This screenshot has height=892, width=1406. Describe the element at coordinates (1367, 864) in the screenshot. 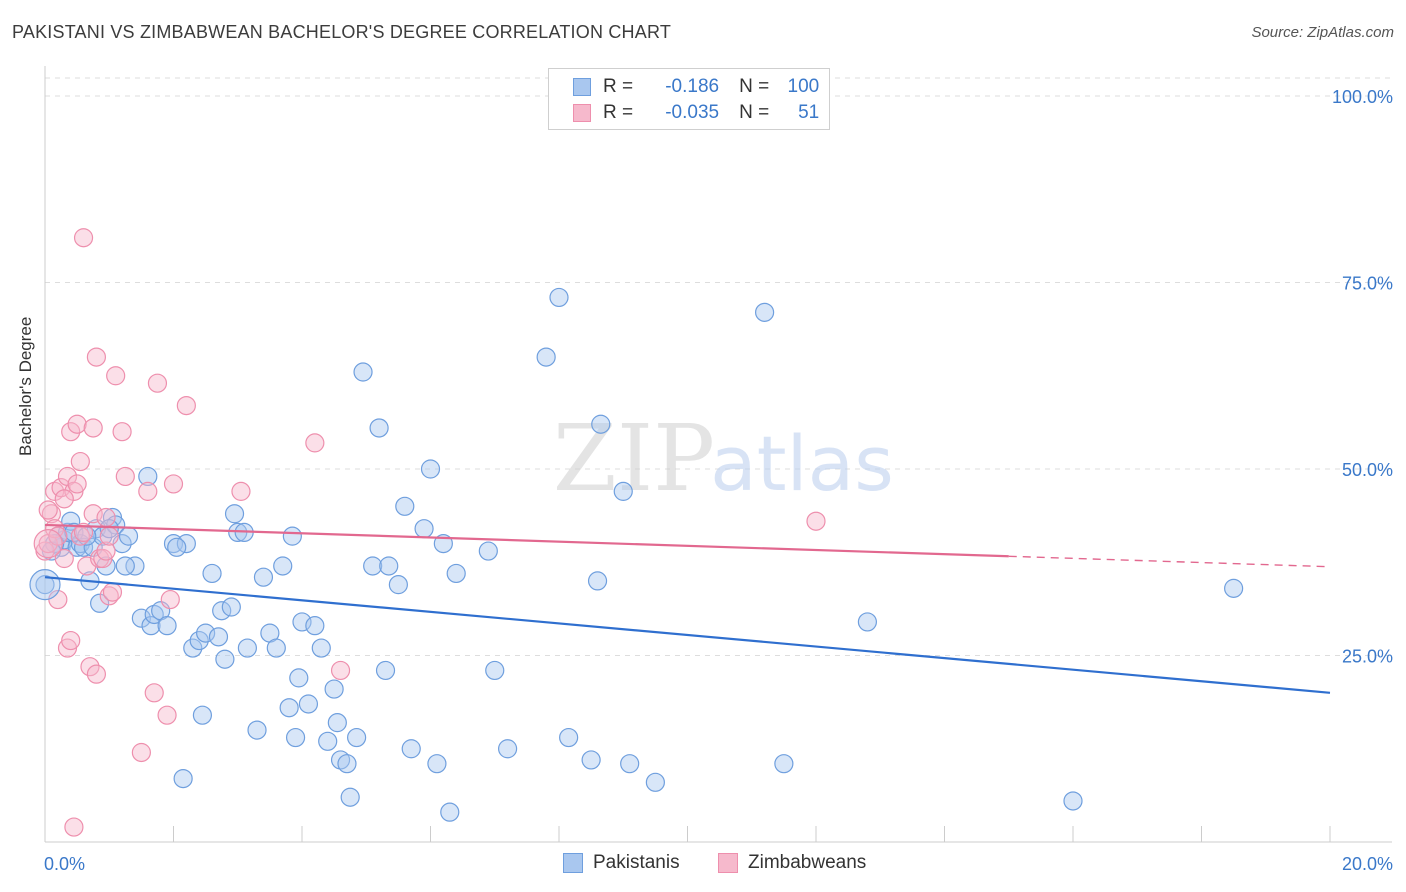

I see `x-tick-label: 20.0%` at that location.